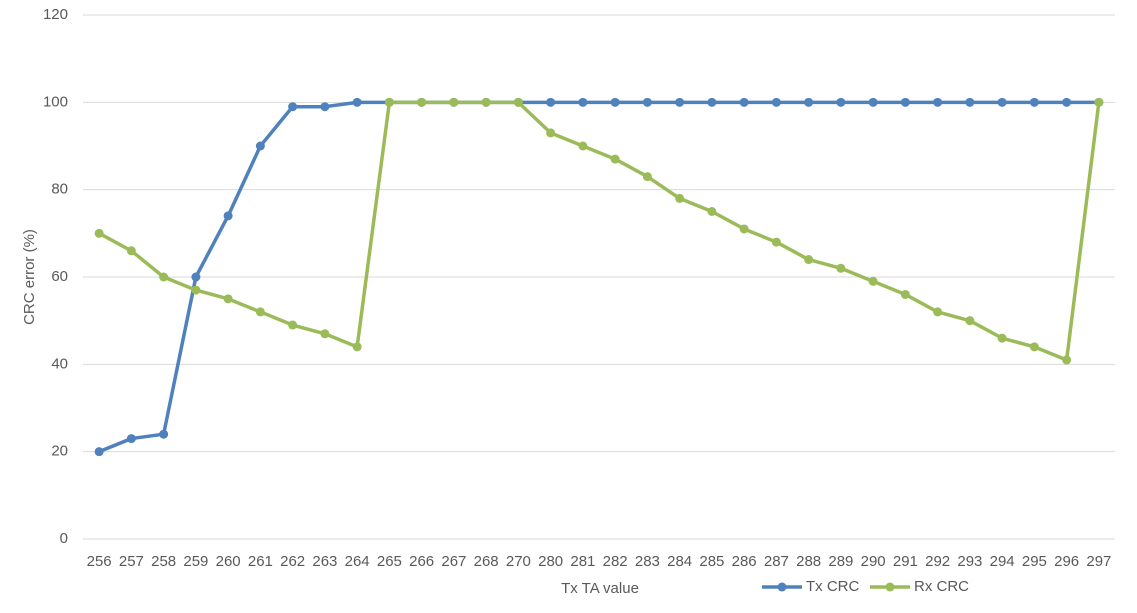 The height and width of the screenshot is (613, 1137). What do you see at coordinates (195, 561) in the screenshot?
I see `x-tick-label: 259` at bounding box center [195, 561].